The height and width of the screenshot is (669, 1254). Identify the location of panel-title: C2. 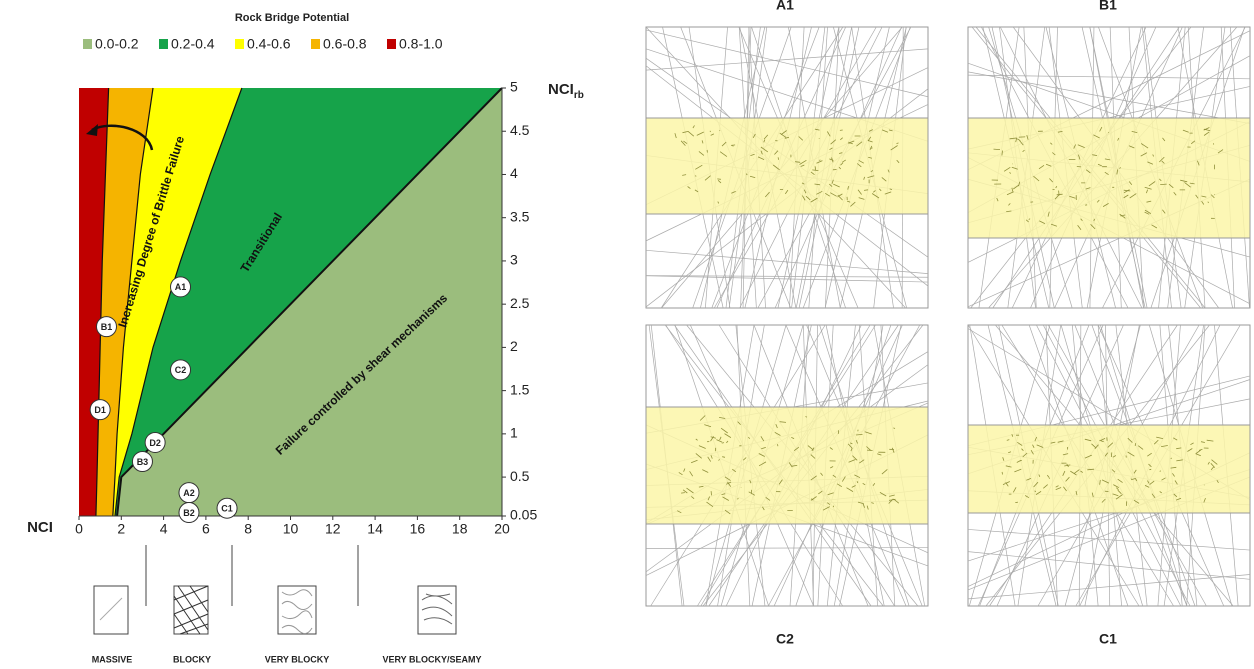
(785, 639).